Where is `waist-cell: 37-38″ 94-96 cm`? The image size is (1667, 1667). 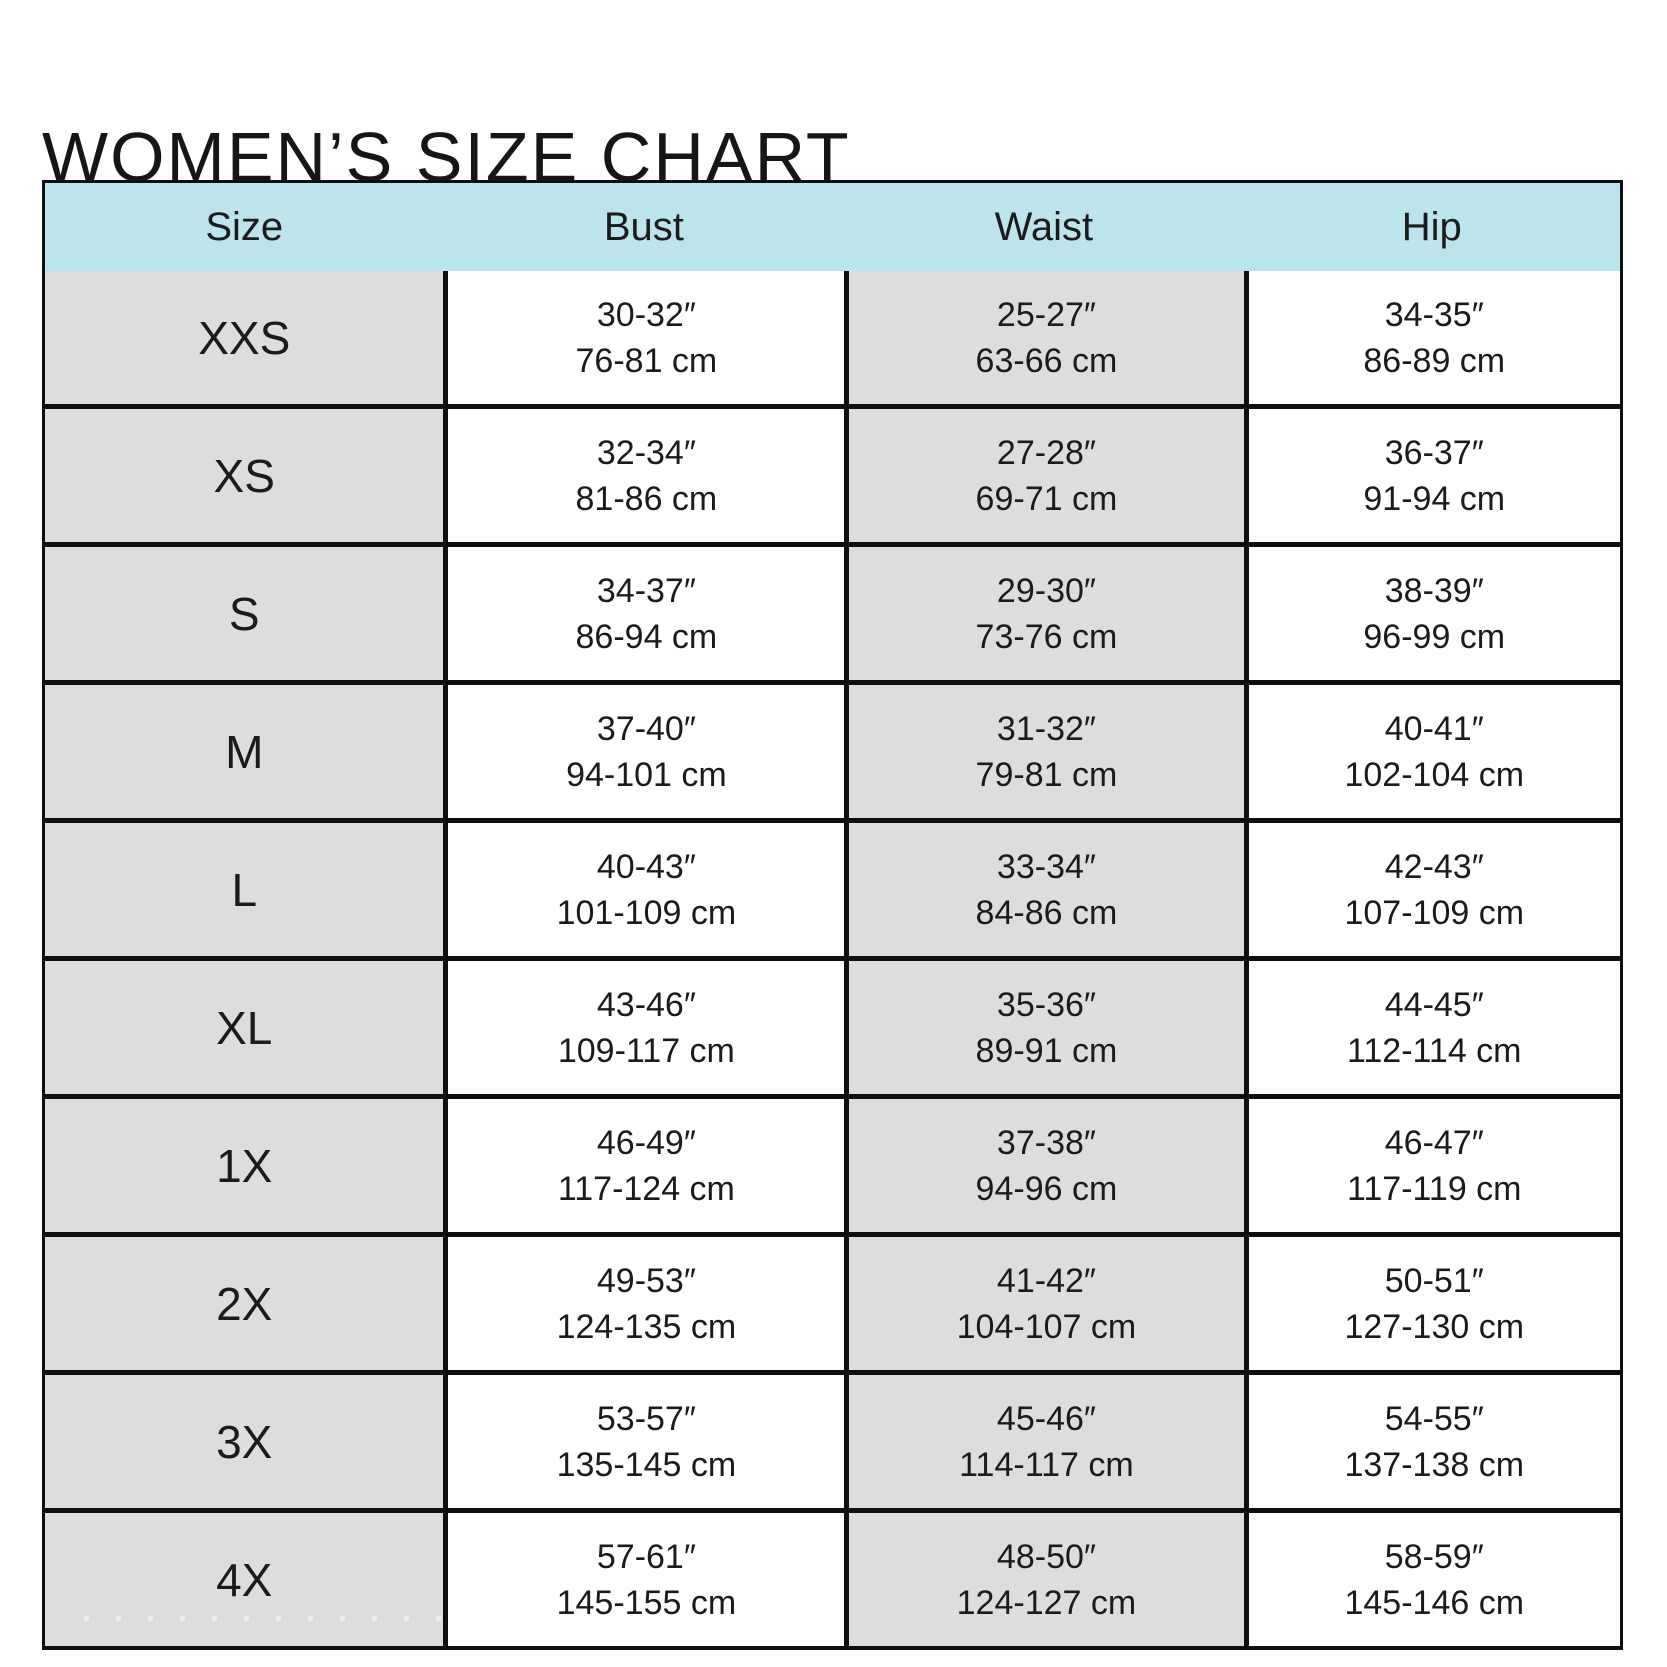
waist-cell: 37-38″ 94-96 cm is located at coordinates (1044, 1165).